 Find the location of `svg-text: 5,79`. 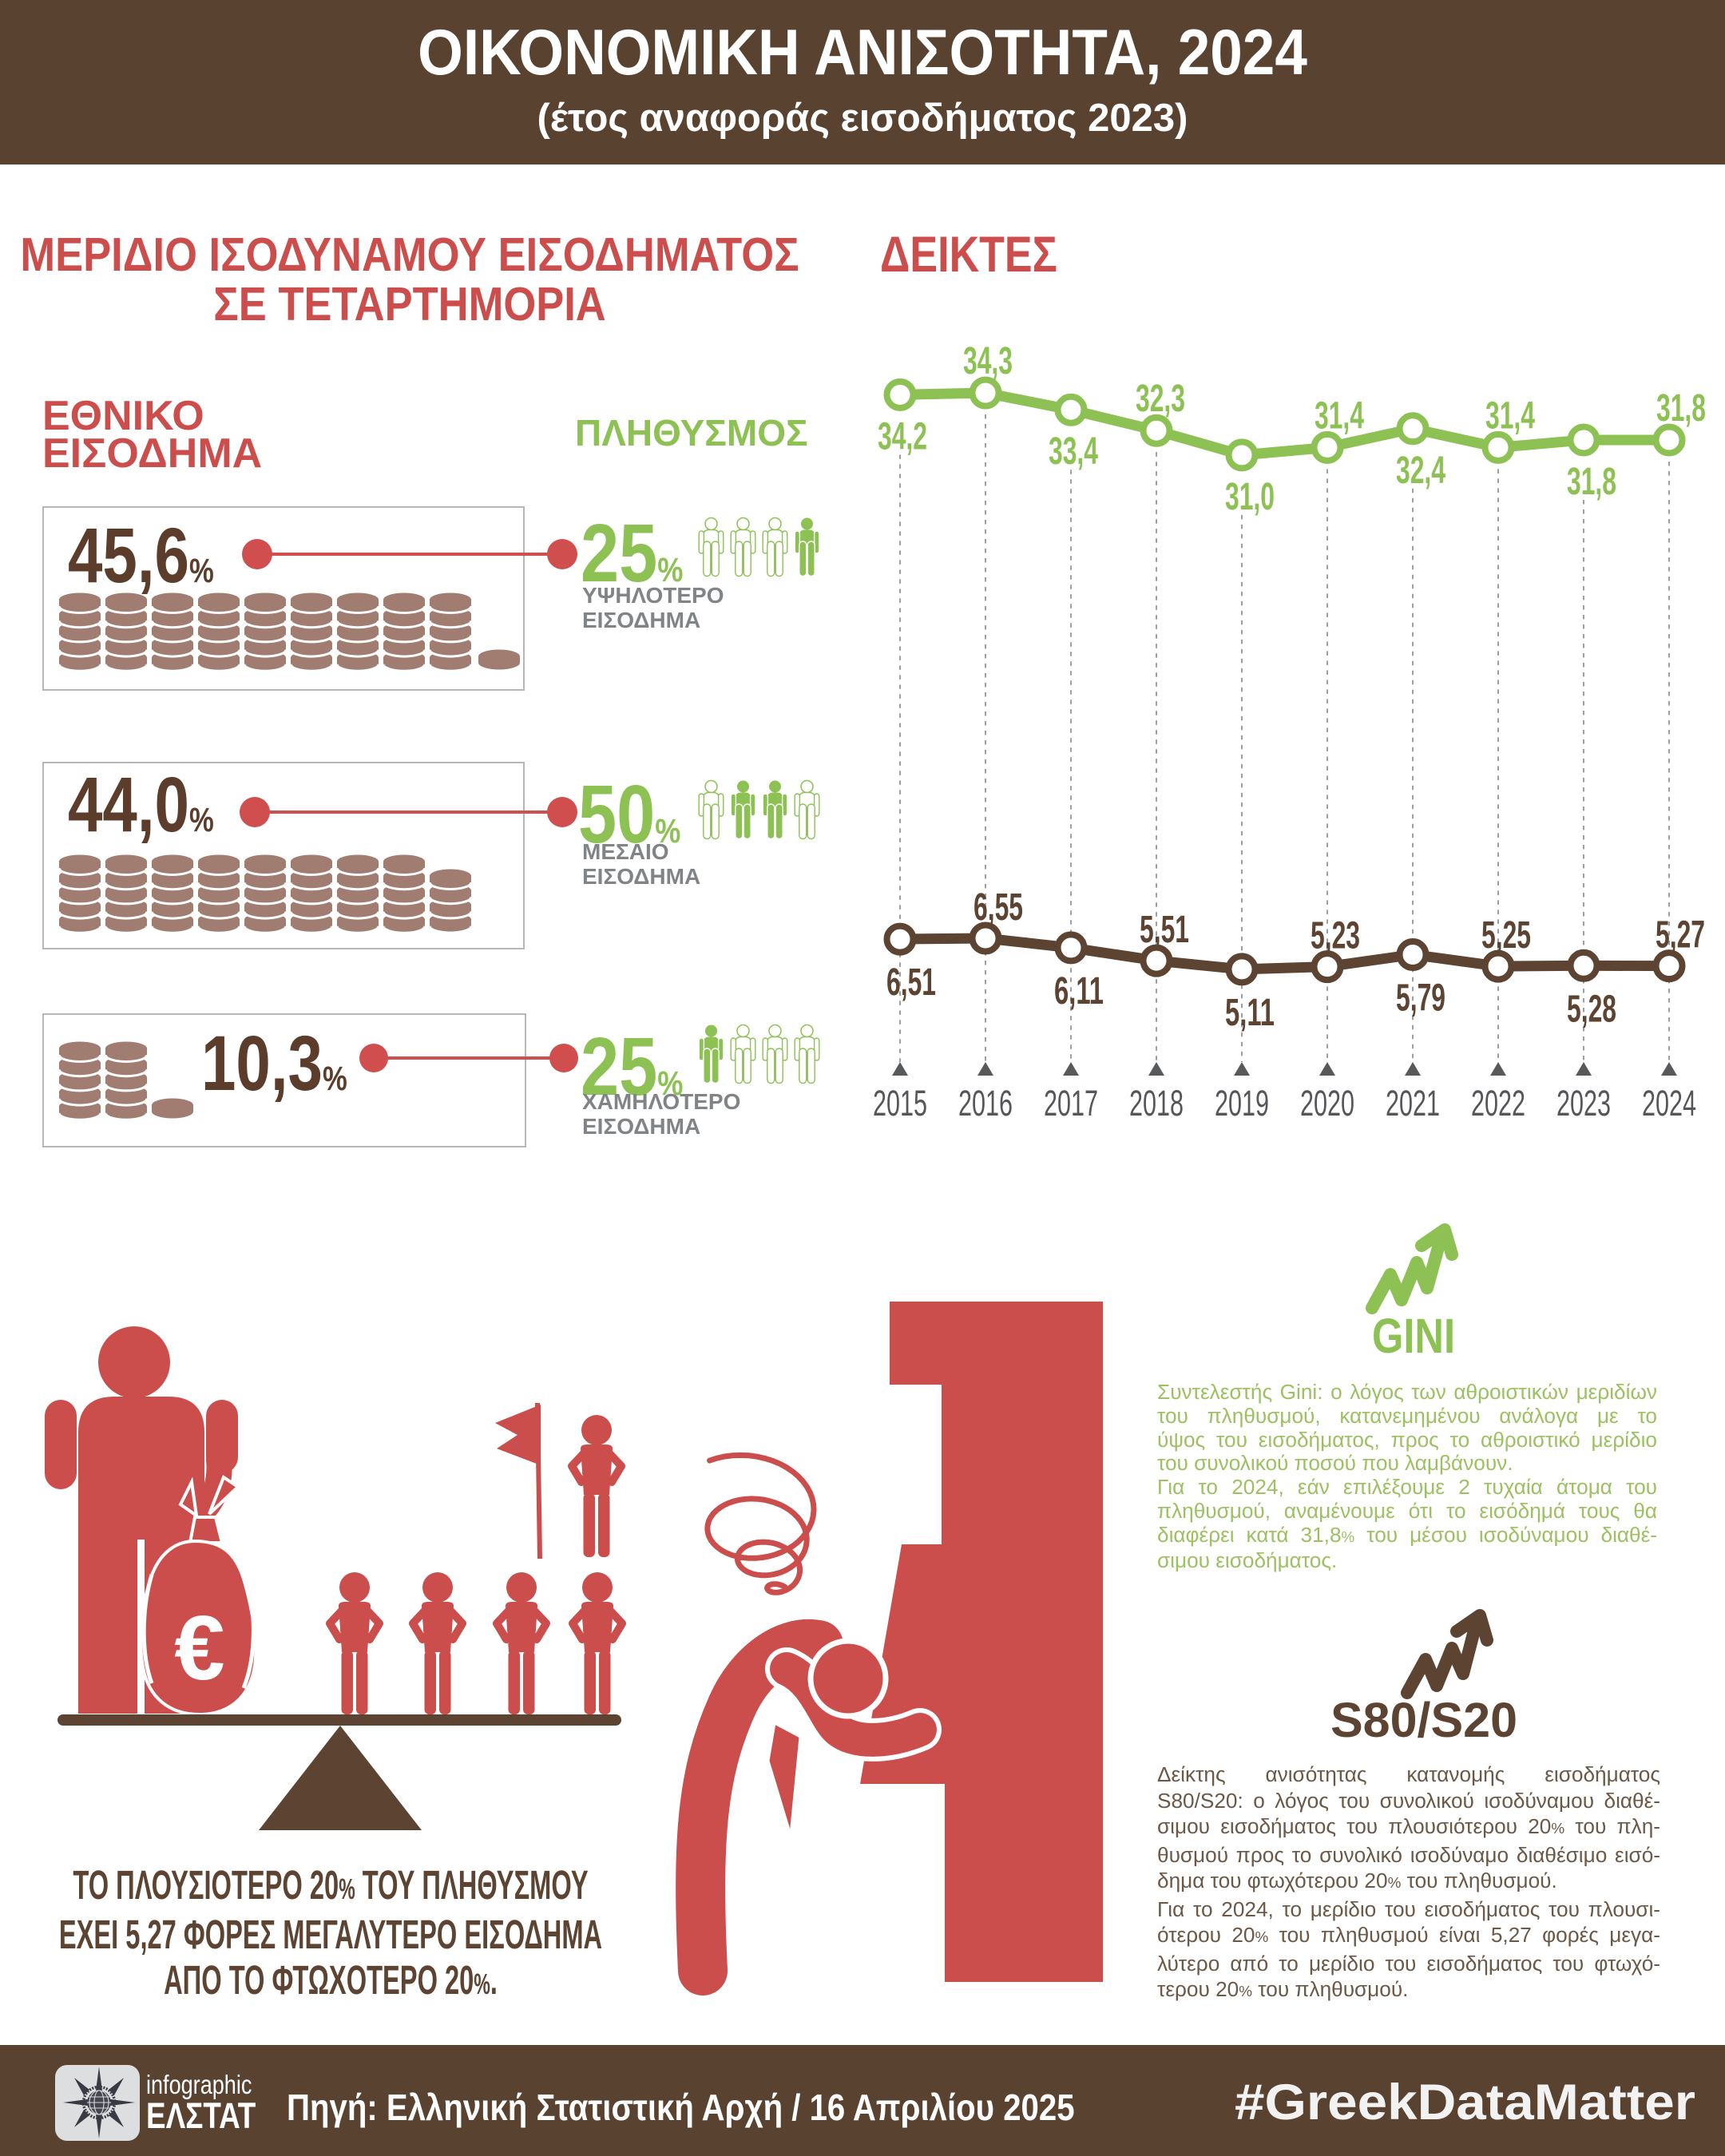

svg-text: 5,79 is located at coordinates (1421, 998).